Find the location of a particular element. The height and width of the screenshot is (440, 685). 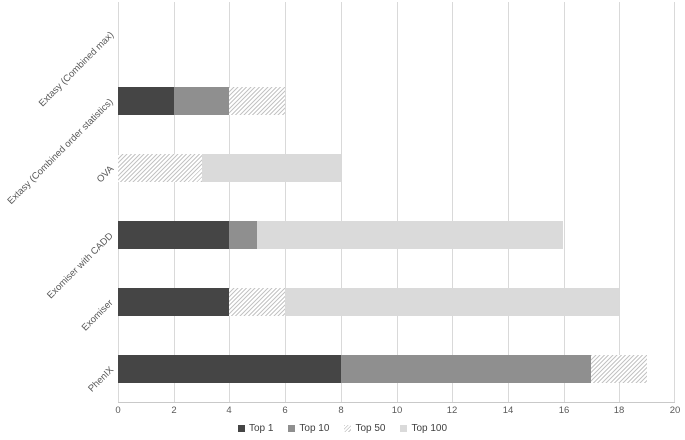

x-tick-label: 12 is located at coordinates (452, 410).